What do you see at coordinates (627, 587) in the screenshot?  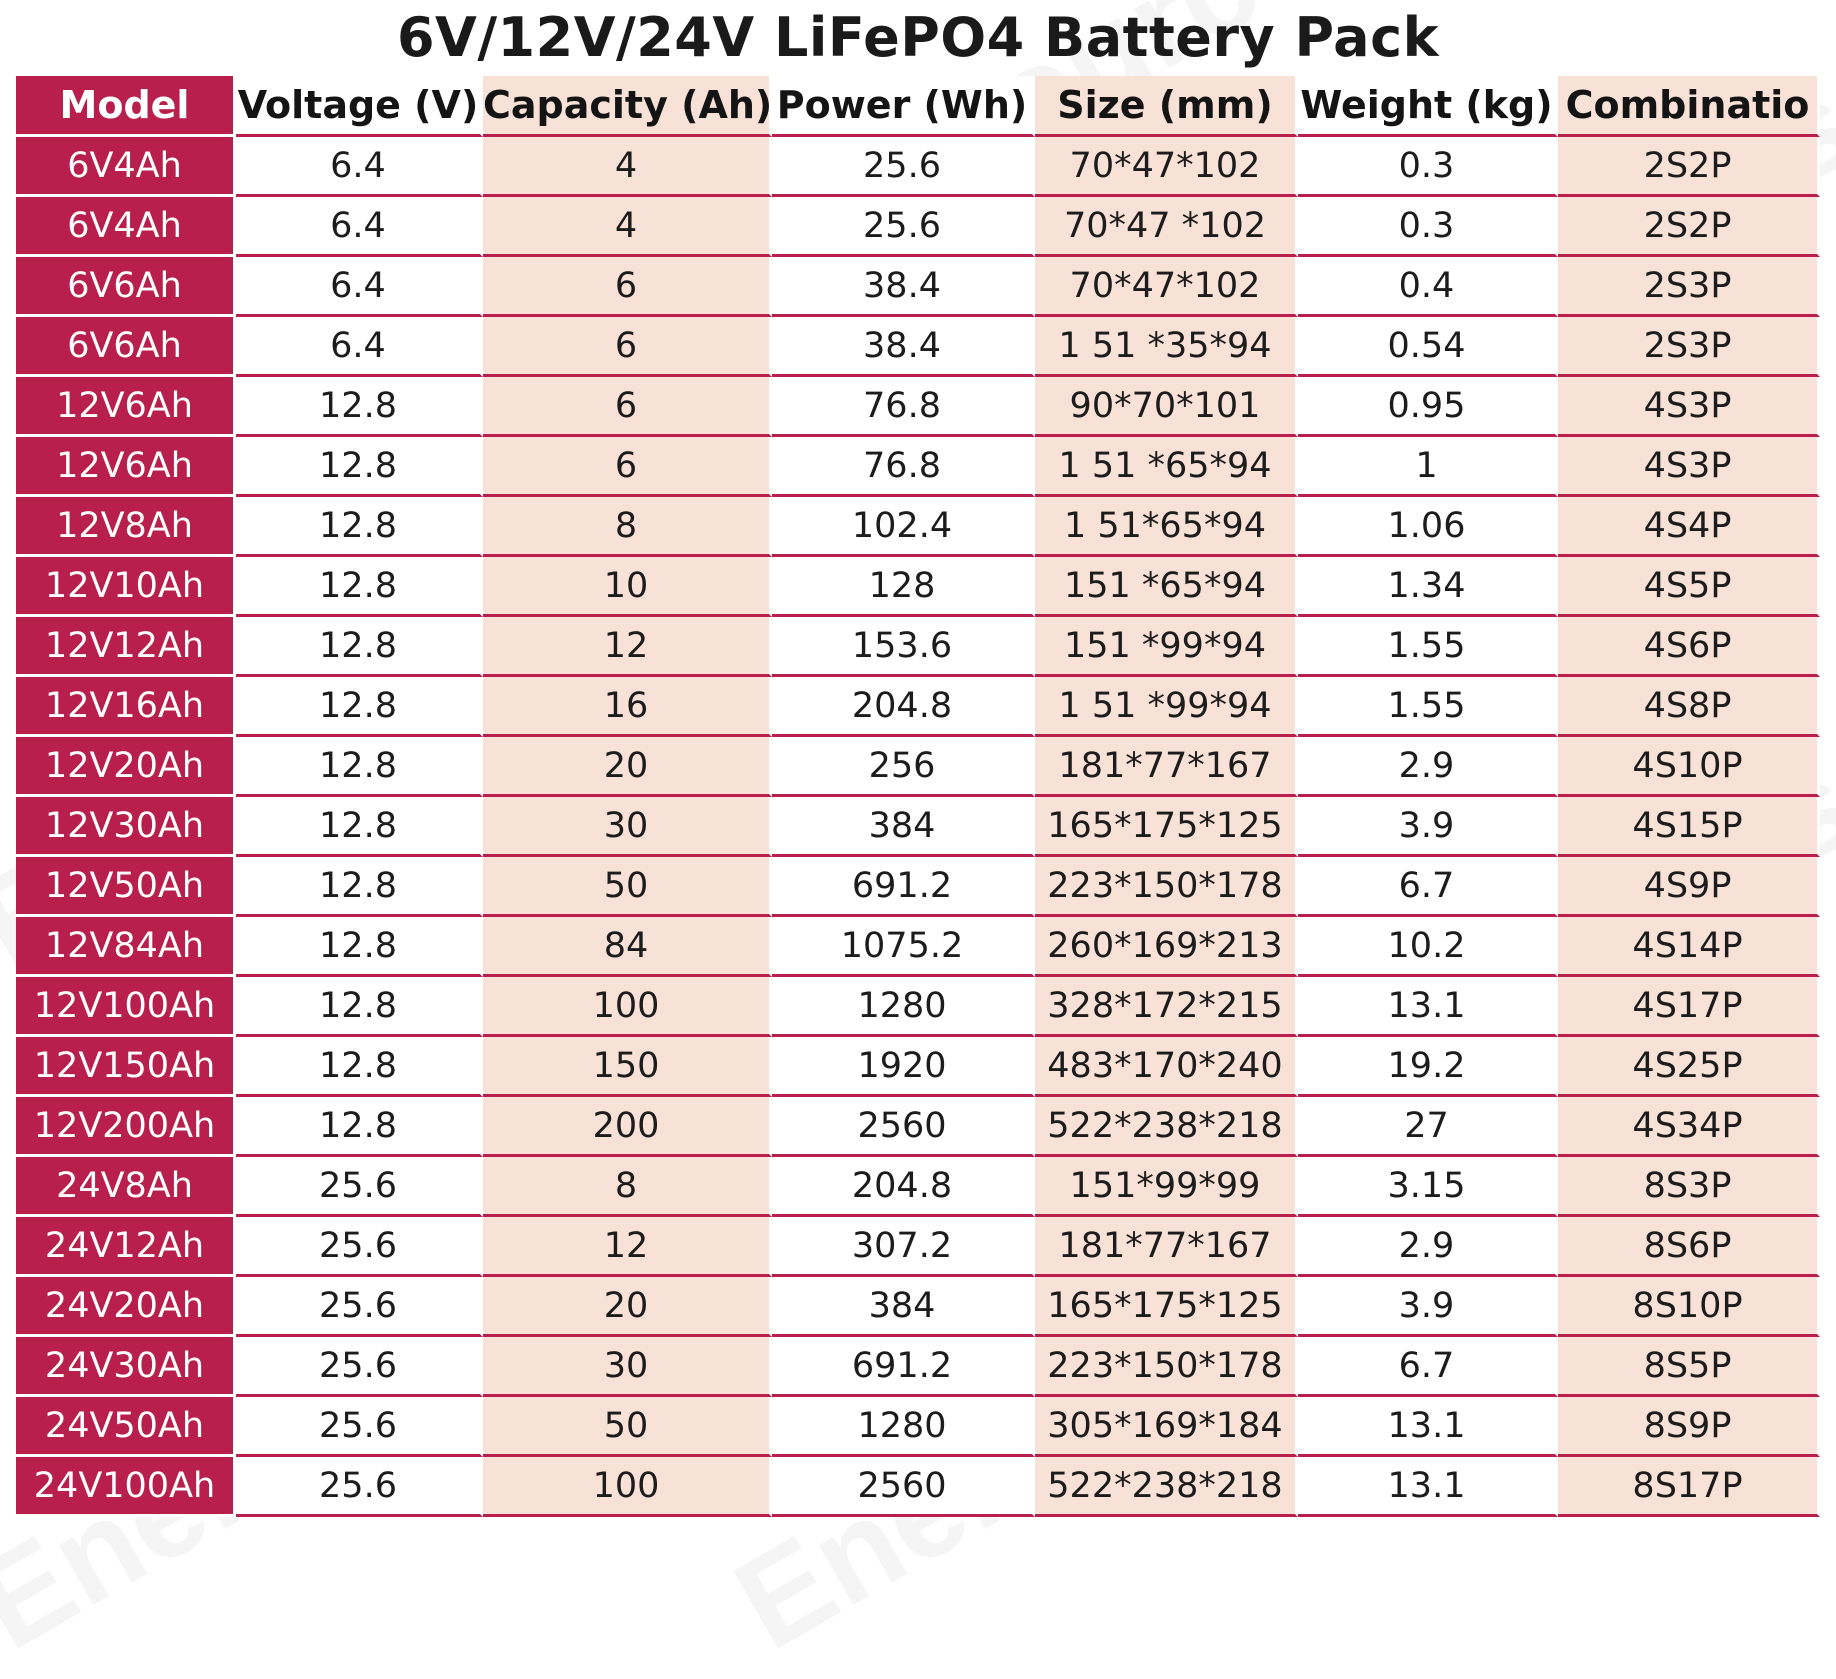 I see `cell-capacity: 10` at bounding box center [627, 587].